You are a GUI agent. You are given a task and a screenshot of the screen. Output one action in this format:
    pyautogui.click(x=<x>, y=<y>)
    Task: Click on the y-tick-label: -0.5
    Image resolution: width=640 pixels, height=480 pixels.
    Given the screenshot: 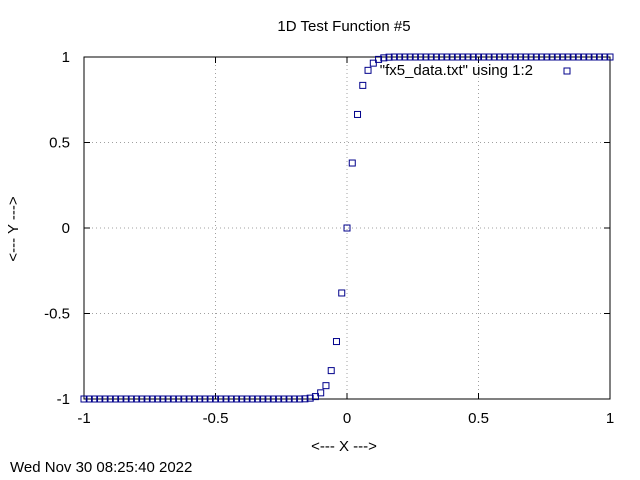 What is the action you would take?
    pyautogui.click(x=57, y=314)
    